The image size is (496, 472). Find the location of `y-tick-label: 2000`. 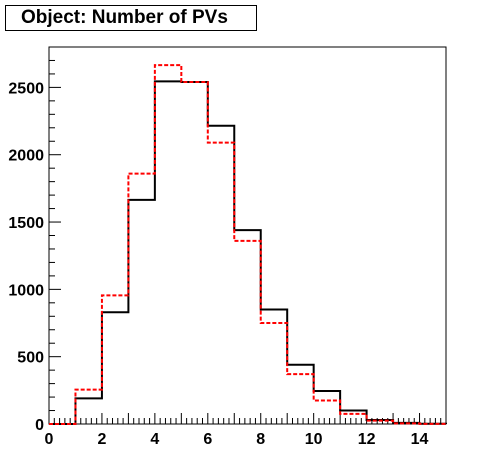

y-tick-label: 2000 is located at coordinates (26, 156).